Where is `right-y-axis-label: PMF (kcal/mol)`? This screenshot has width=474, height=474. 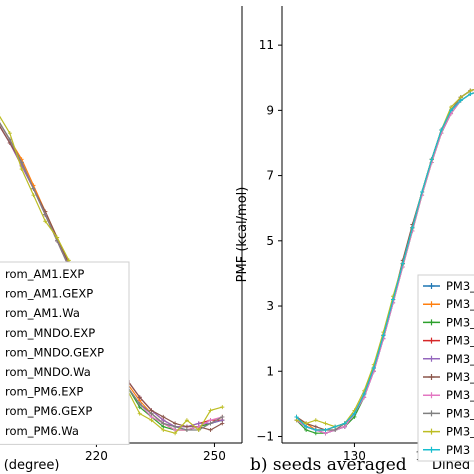 right-y-axis-label: PMF (kcal/mol) is located at coordinates (242, 235).